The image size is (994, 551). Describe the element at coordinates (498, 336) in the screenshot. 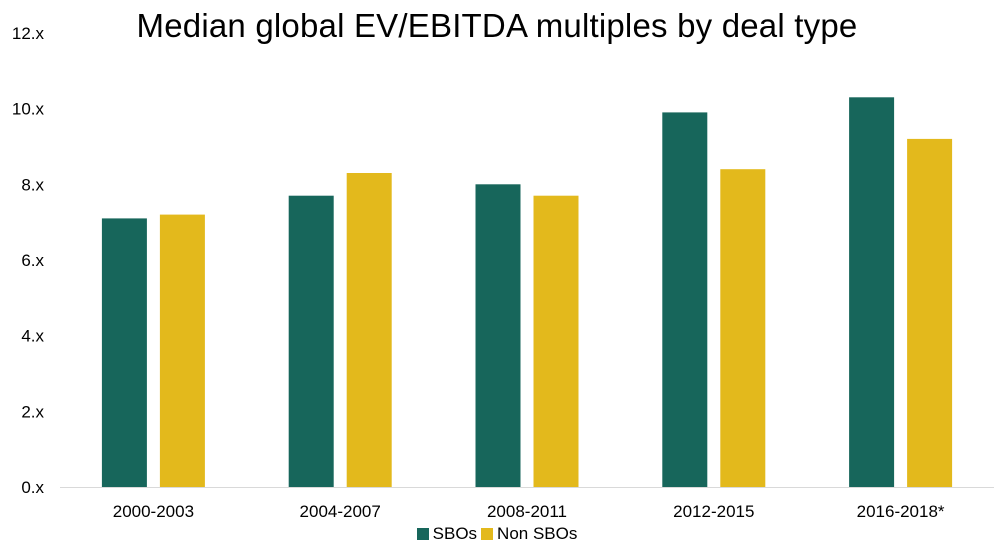

I see `bar-sbos-2008-2011` at that location.